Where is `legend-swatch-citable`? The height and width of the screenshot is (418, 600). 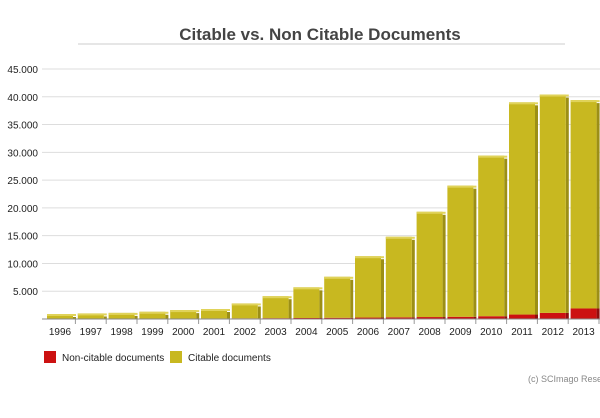
legend-swatch-citable is located at coordinates (176, 357).